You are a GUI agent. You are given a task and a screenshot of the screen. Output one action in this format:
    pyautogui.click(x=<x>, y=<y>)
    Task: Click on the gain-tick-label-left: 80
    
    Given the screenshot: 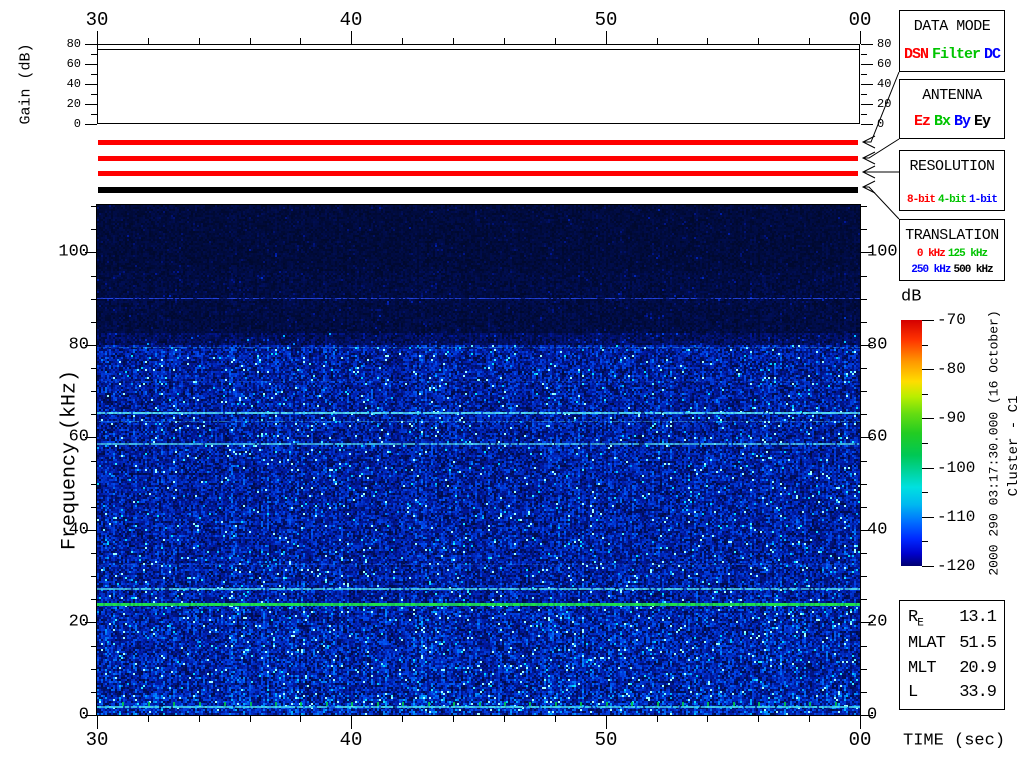 What is the action you would take?
    pyautogui.click(x=73, y=44)
    